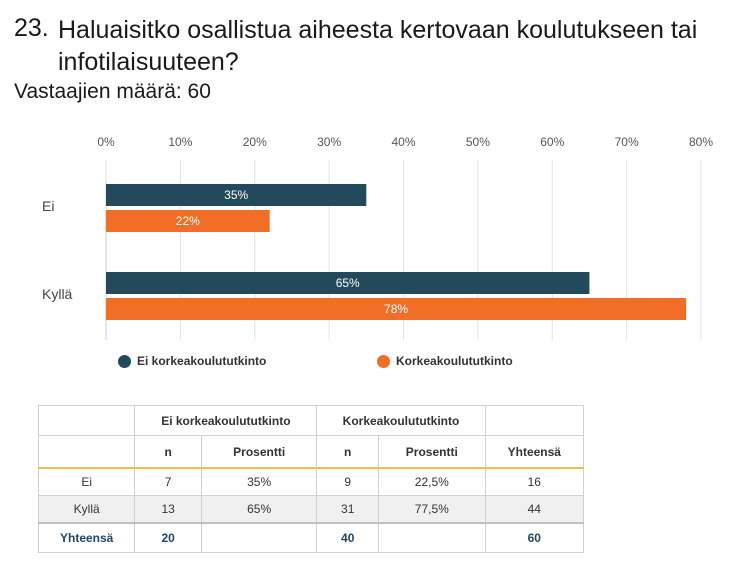  Describe the element at coordinates (259, 481) in the screenshot. I see `table-cell: 35%` at that location.